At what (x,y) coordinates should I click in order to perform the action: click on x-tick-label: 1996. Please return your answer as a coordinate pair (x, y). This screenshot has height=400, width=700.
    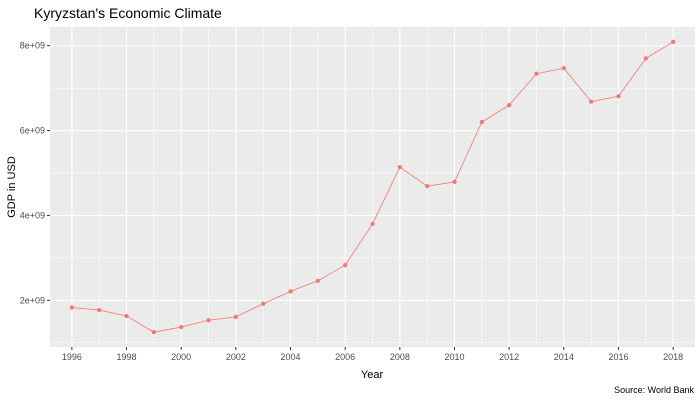
    Looking at the image, I should click on (72, 357).